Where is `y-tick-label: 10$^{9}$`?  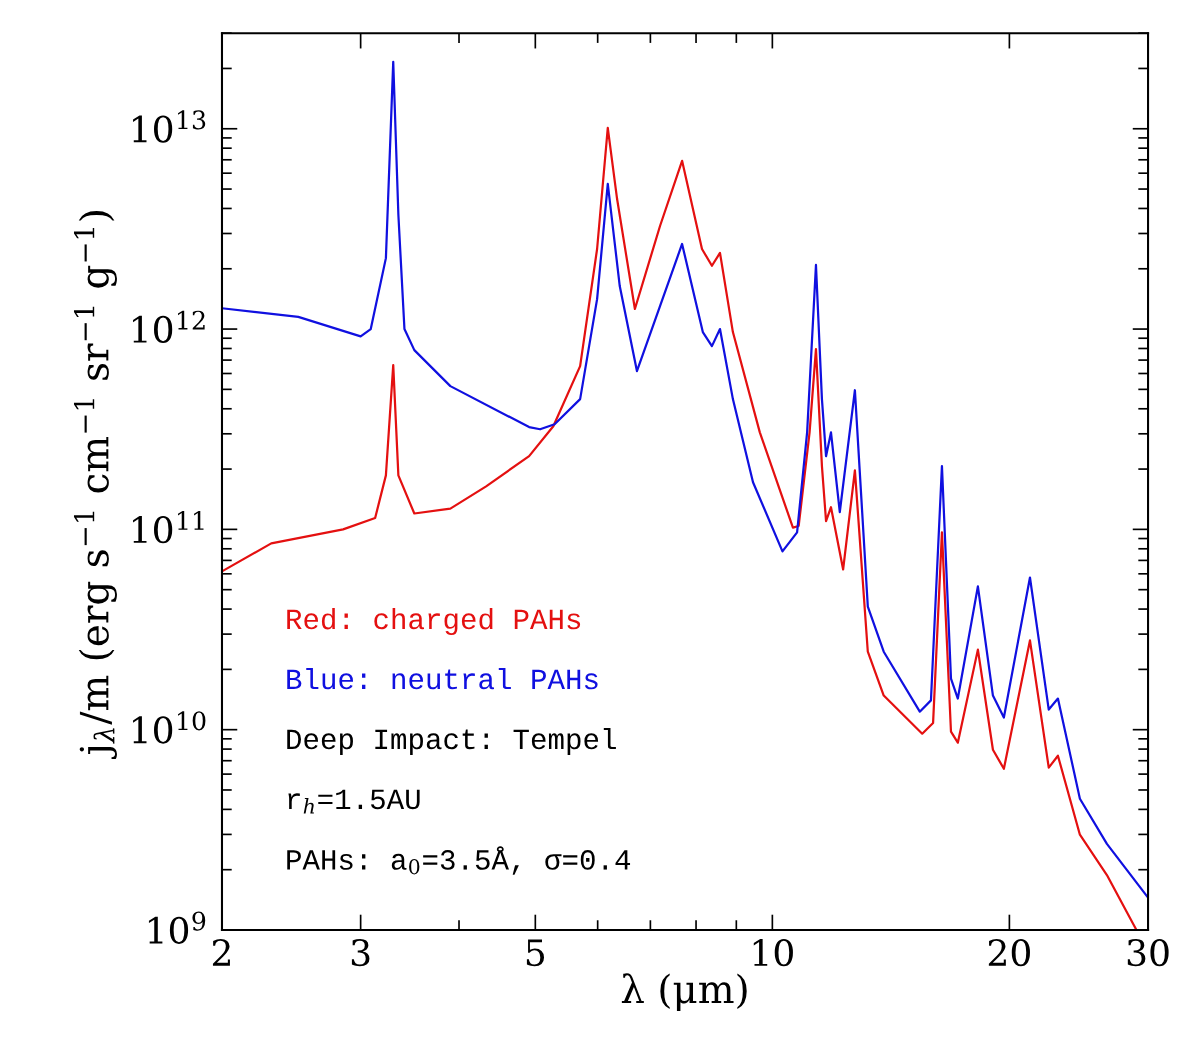
y-tick-label: 10$^{9}$ is located at coordinates (177, 927).